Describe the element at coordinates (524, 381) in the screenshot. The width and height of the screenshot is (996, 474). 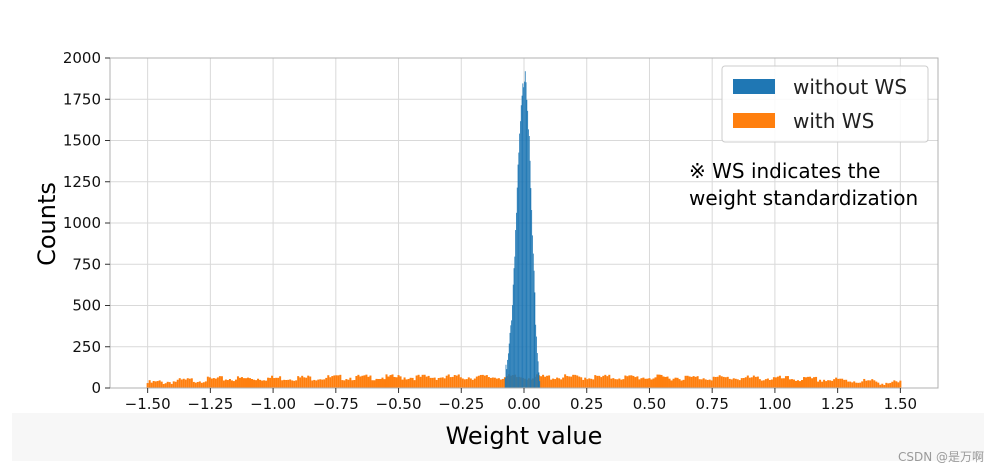
I see `series-with-ws` at that location.